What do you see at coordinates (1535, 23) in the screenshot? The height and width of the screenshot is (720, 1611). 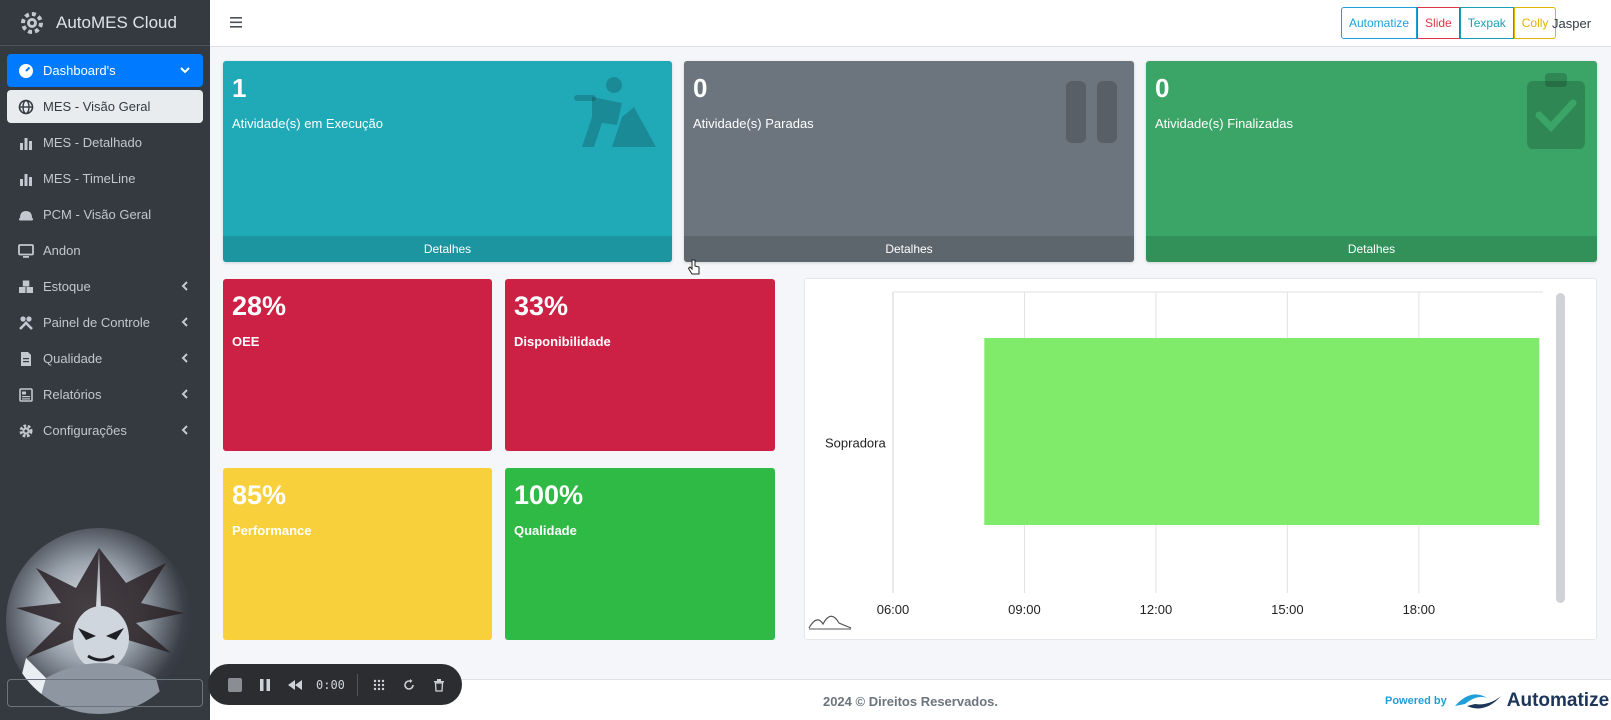 I see `brand-button-colly: Colly` at bounding box center [1535, 23].